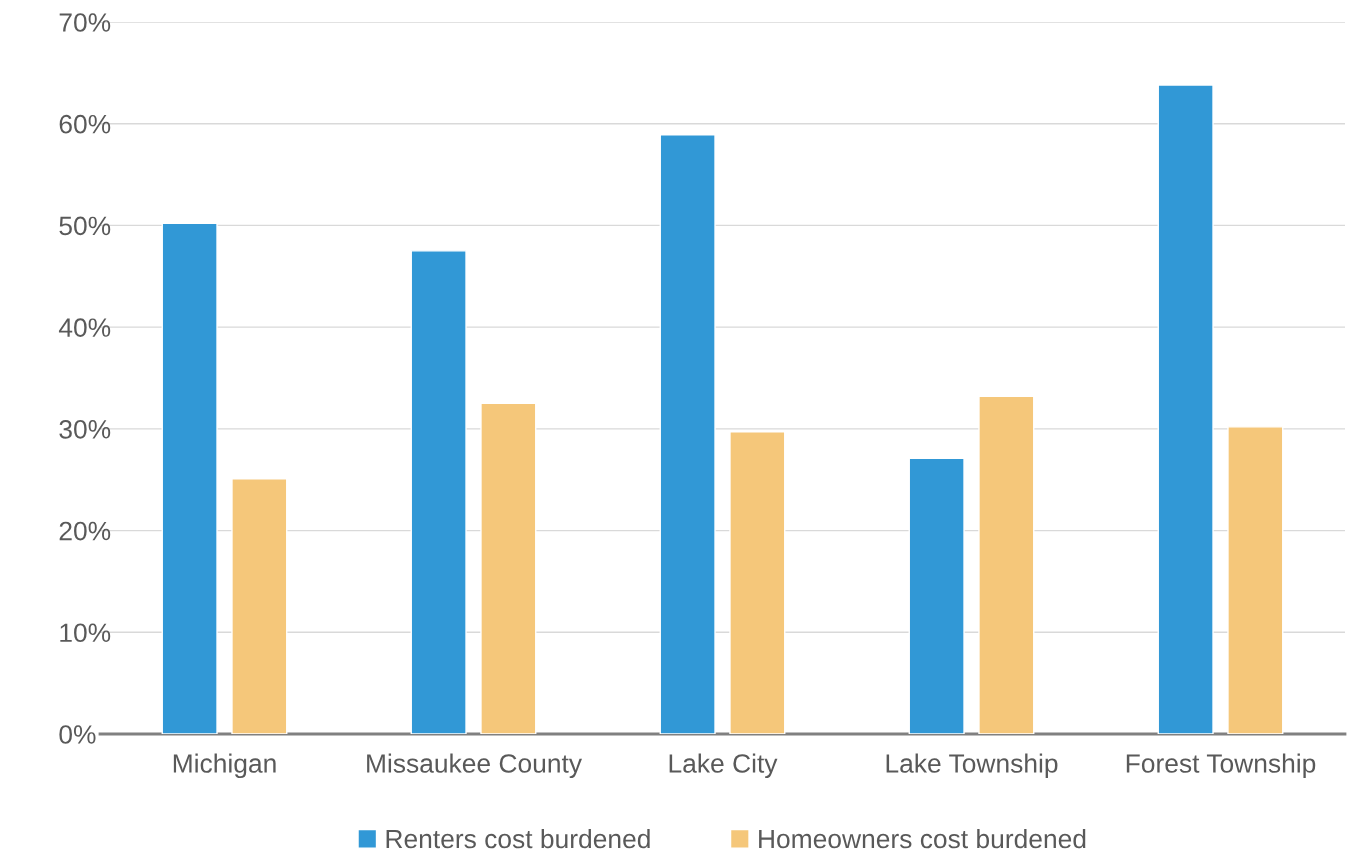 The width and height of the screenshot is (1353, 852). What do you see at coordinates (85, 226) in the screenshot?
I see `y-tick-label: 50%` at bounding box center [85, 226].